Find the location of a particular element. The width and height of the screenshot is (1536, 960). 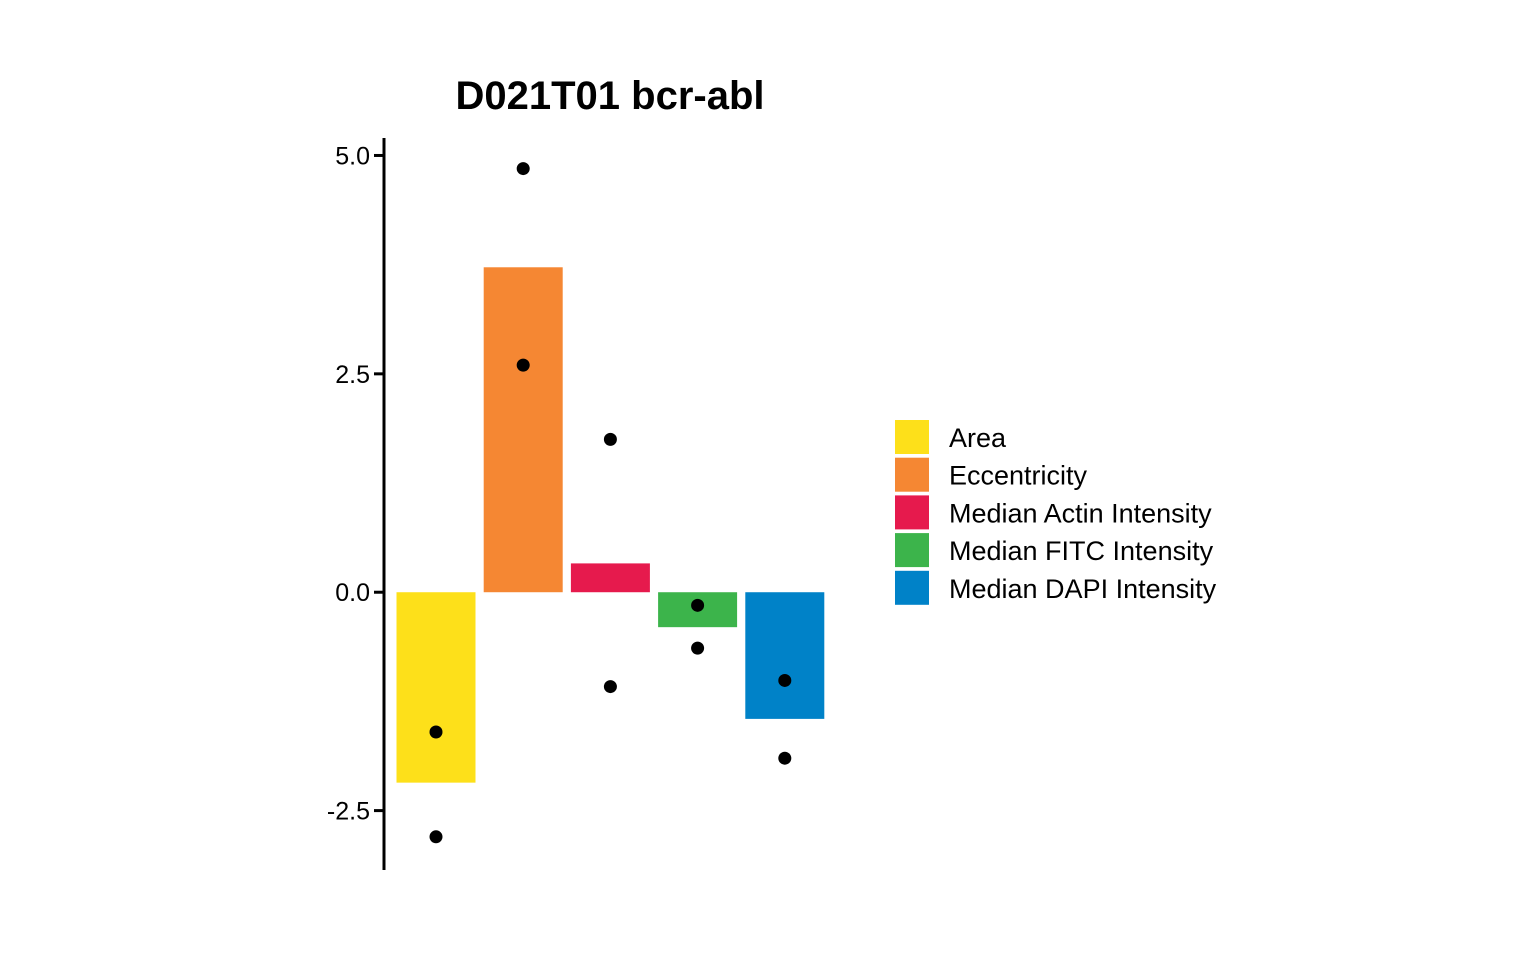

legend-label: Median Actin Intensity is located at coordinates (1080, 513).